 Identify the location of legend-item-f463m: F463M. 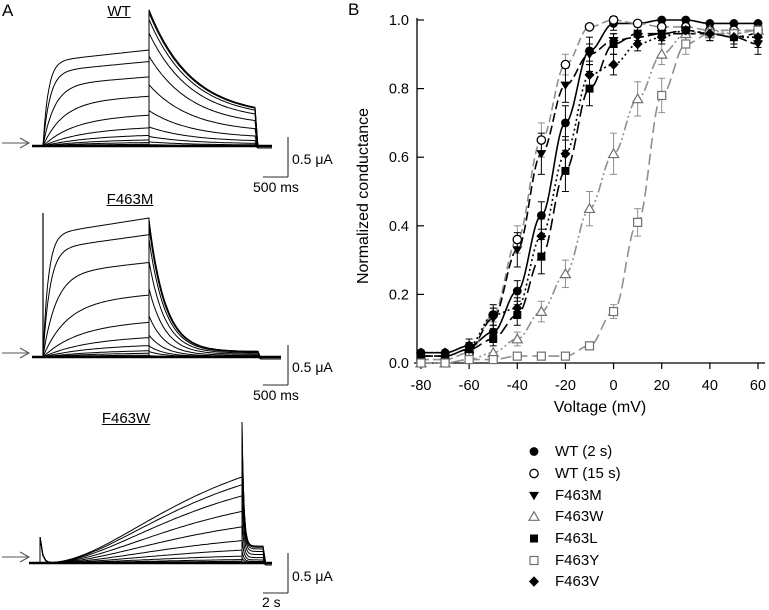
(572, 495).